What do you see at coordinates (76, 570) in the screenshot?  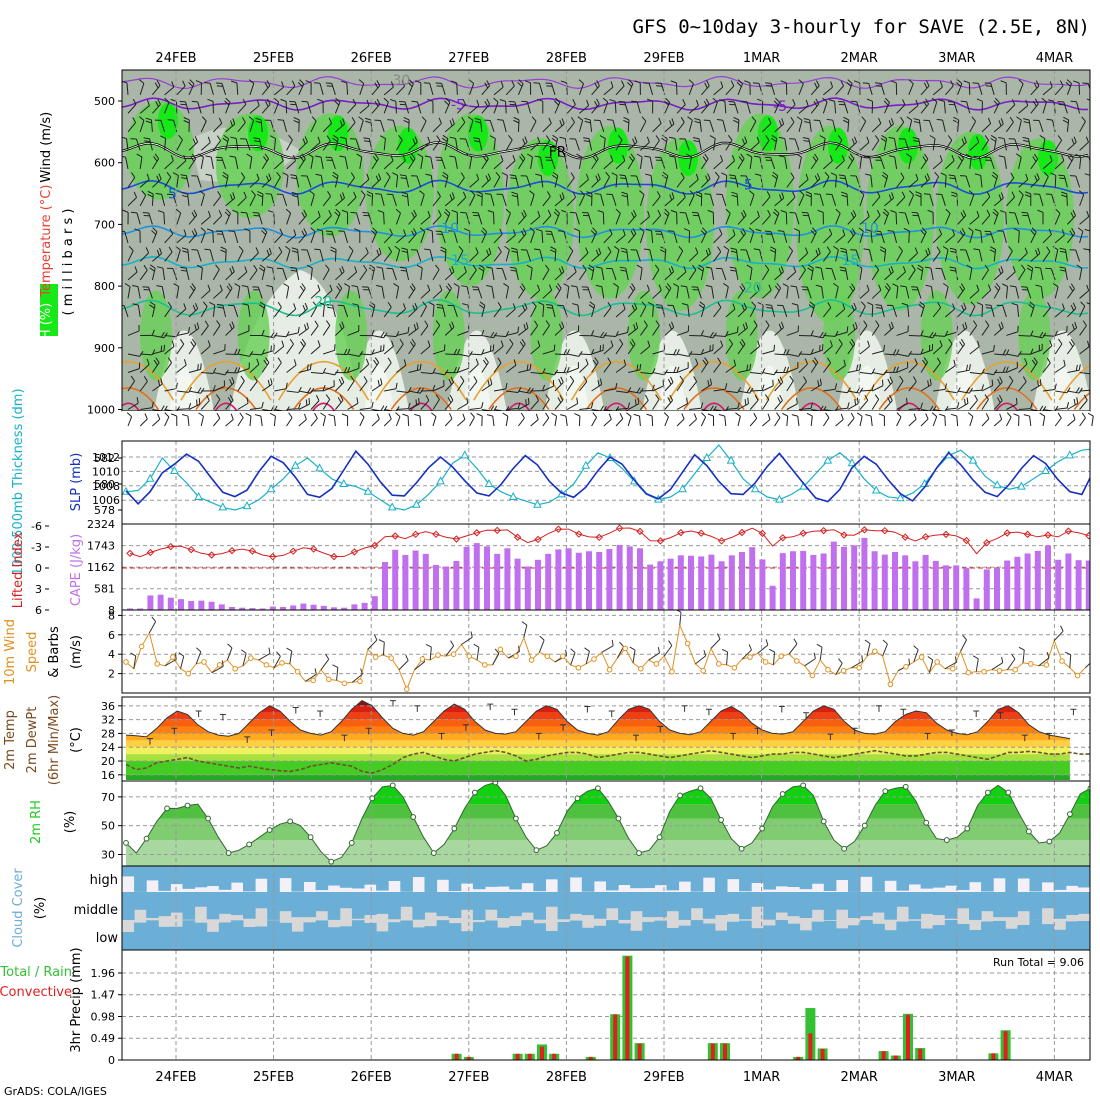 I see `axis-label: CAPE (J/kg)` at bounding box center [76, 570].